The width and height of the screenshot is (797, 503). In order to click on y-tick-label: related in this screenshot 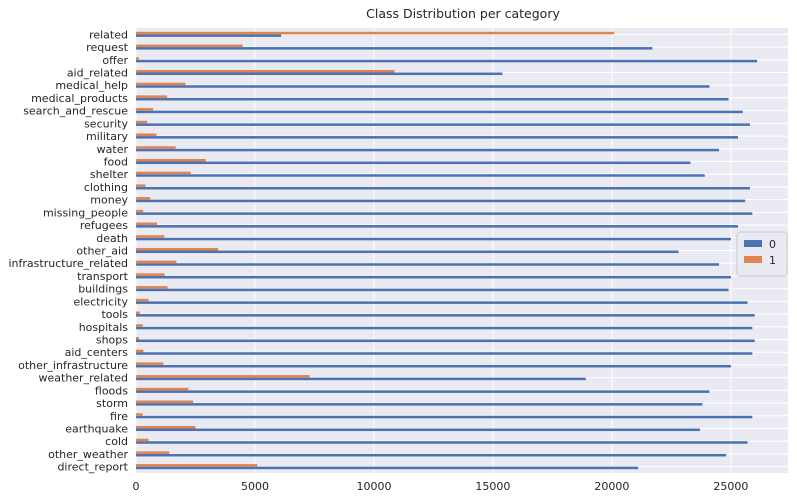, I will do `click(108, 34)`.